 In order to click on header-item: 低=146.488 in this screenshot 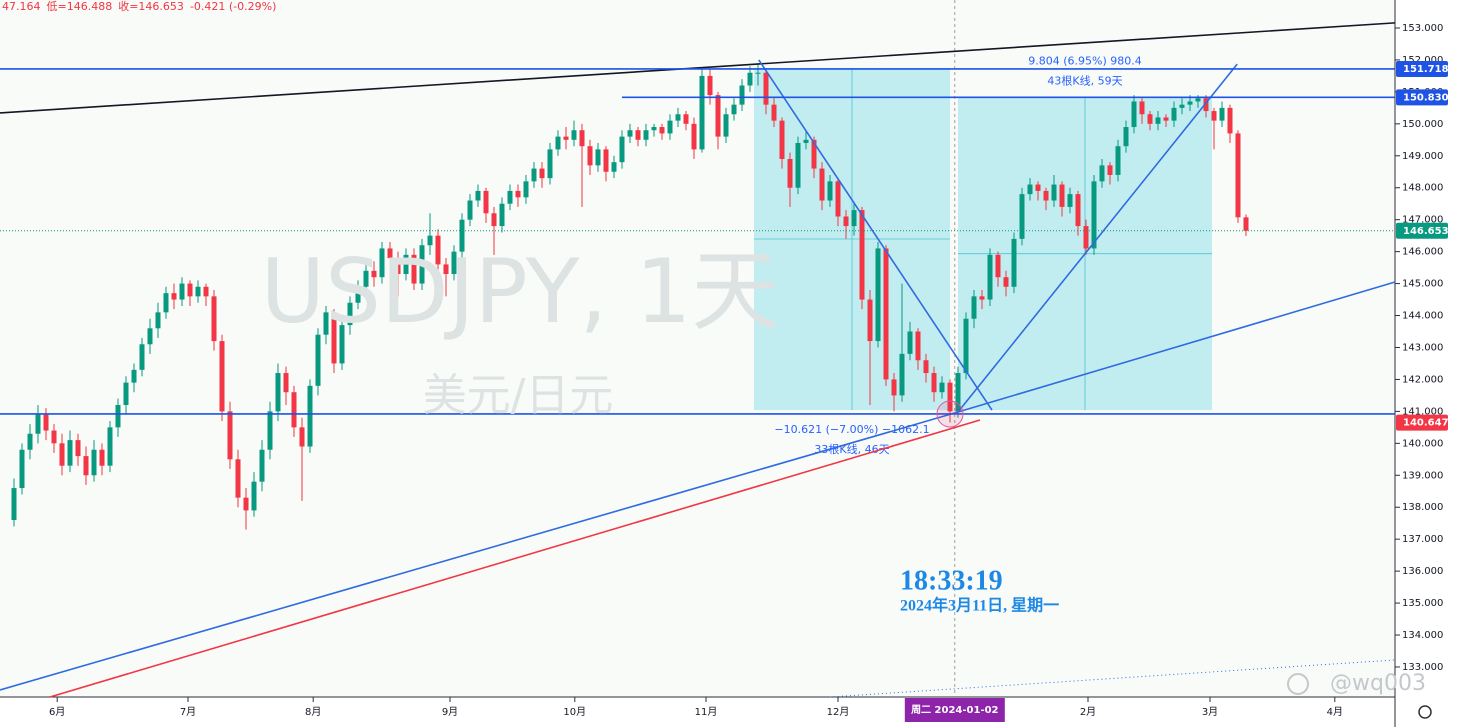, I will do `click(80, 6)`.